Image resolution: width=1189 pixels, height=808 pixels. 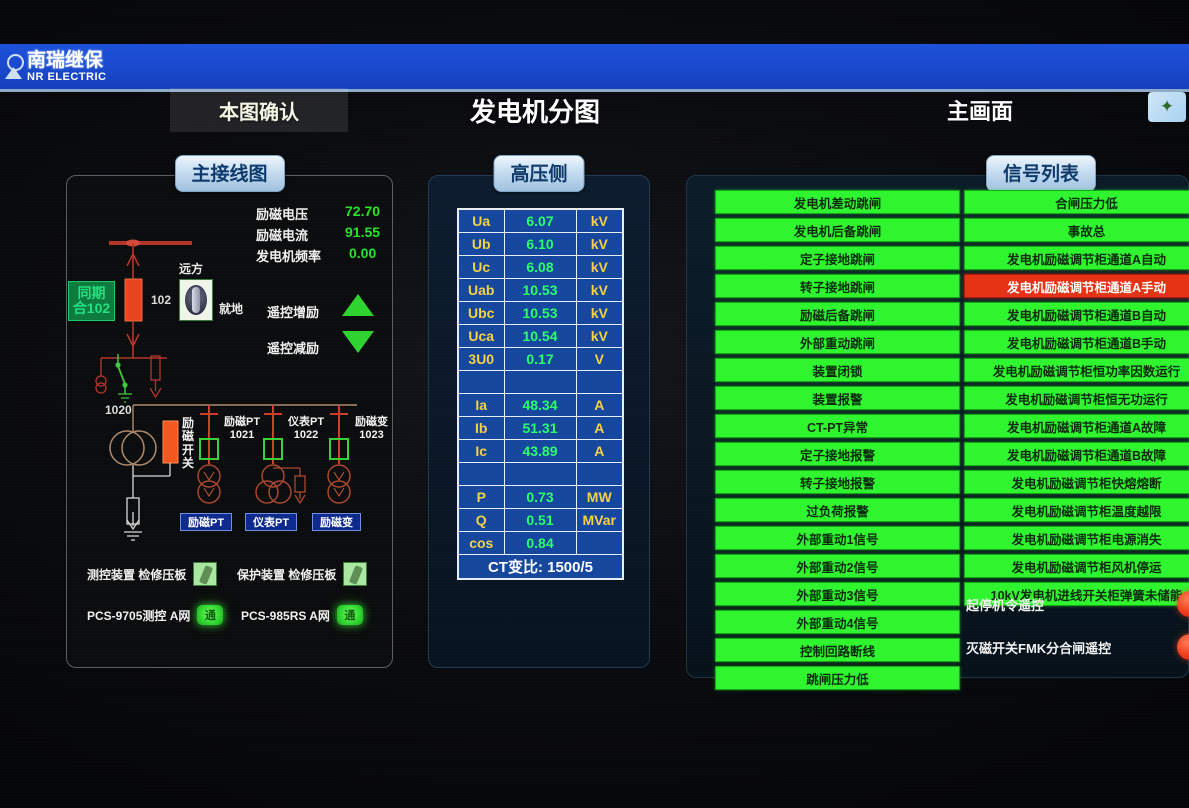 I want to click on sync-close-button: 同期 合102, so click(x=91, y=301).